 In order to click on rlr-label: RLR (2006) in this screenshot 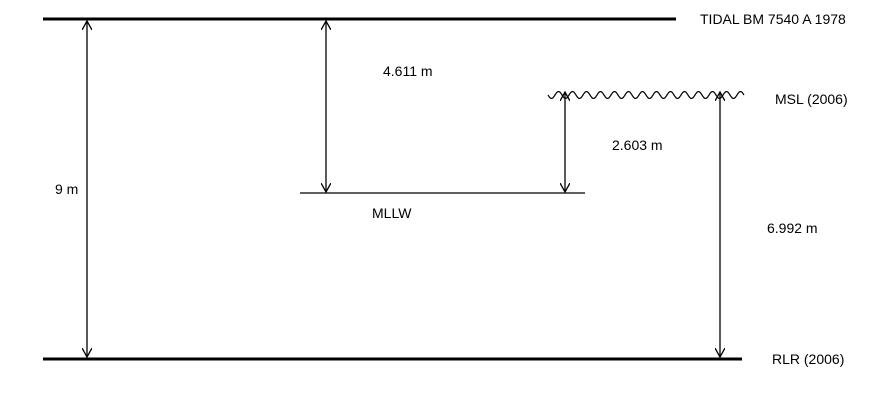, I will do `click(808, 359)`.